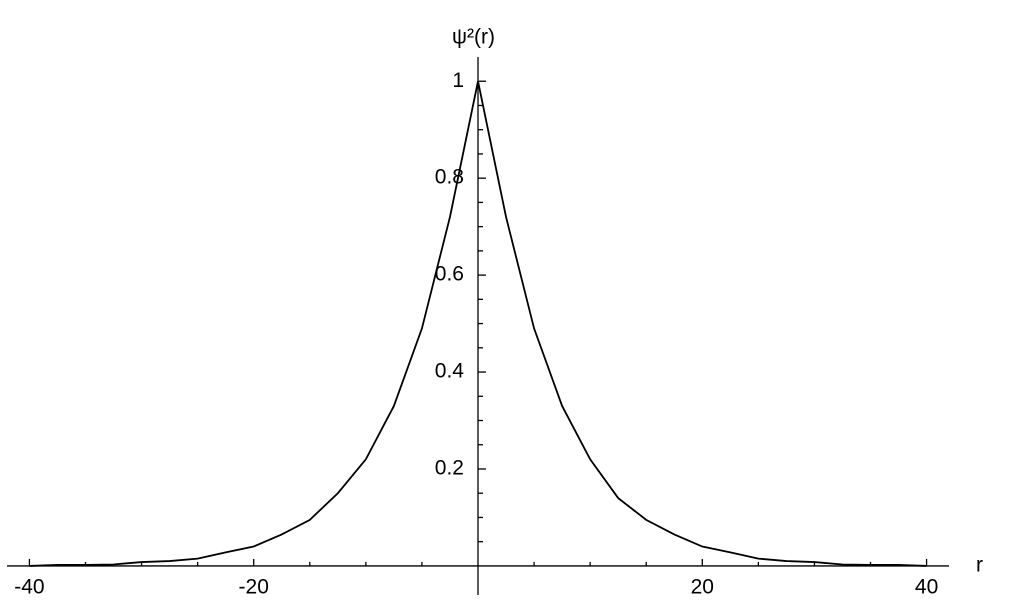  Describe the element at coordinates (449, 274) in the screenshot. I see `y-tick-label: 0.6` at that location.